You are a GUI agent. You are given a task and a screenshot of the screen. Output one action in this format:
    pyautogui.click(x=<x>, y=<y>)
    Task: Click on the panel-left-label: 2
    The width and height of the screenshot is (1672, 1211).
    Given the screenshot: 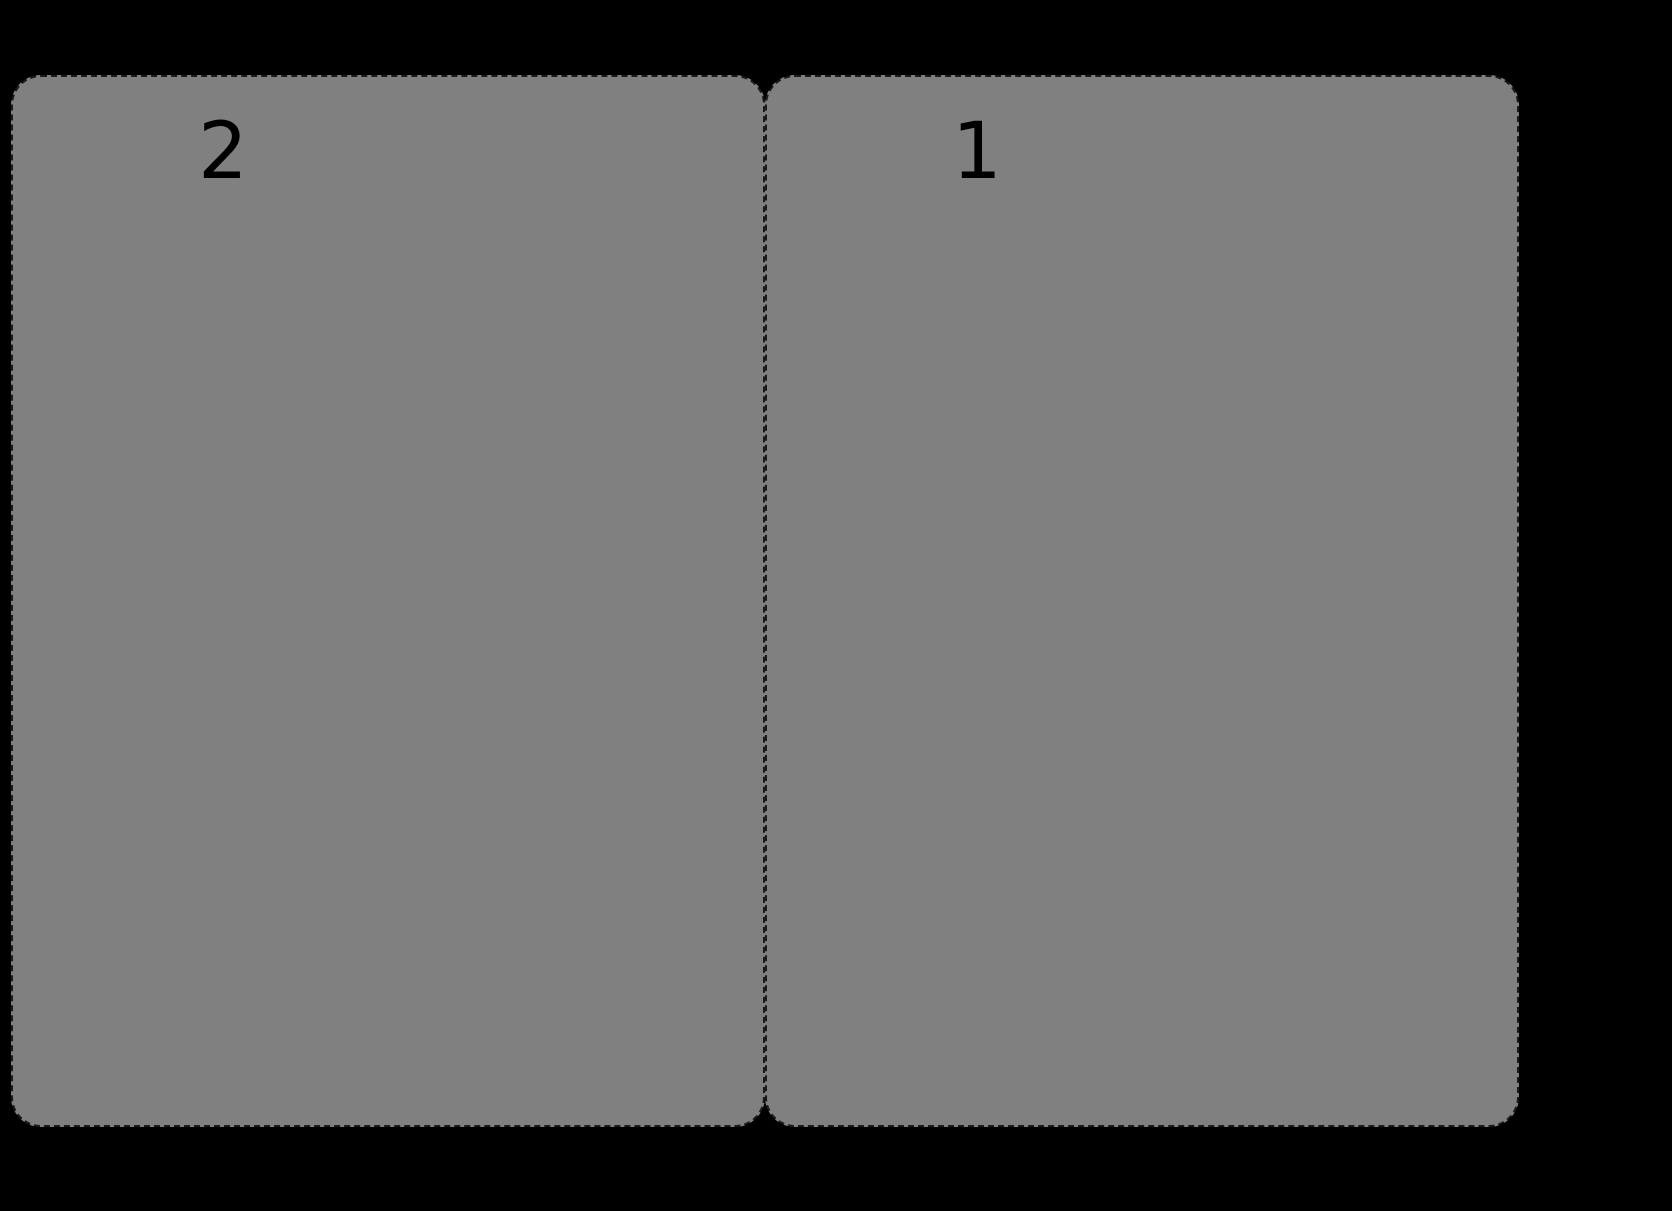 What is the action you would take?
    pyautogui.click(x=223, y=152)
    